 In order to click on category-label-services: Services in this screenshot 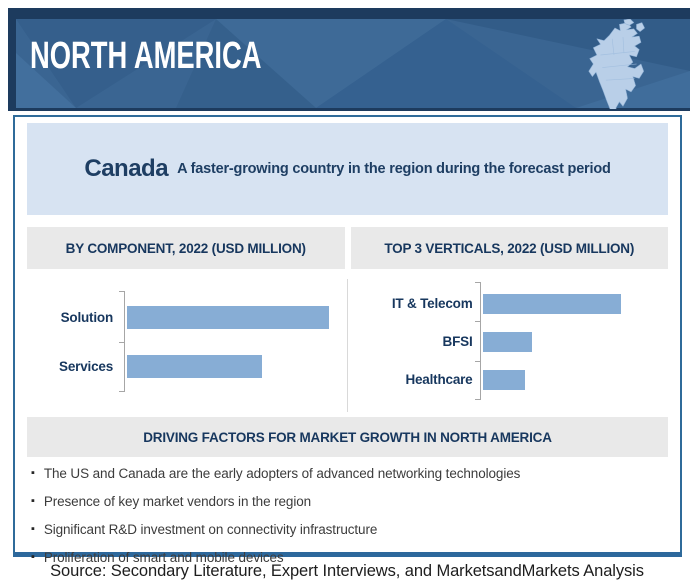, I will do `click(86, 366)`.